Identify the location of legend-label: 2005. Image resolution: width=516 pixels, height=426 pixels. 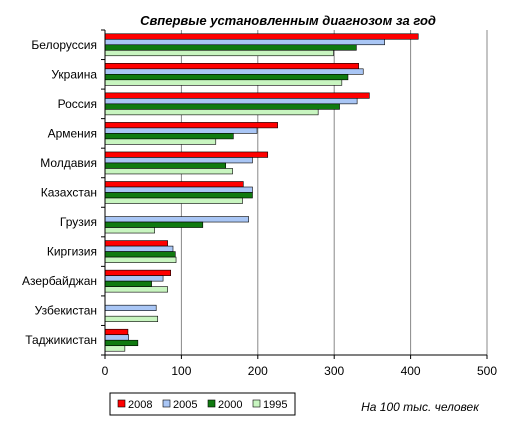
(185, 405).